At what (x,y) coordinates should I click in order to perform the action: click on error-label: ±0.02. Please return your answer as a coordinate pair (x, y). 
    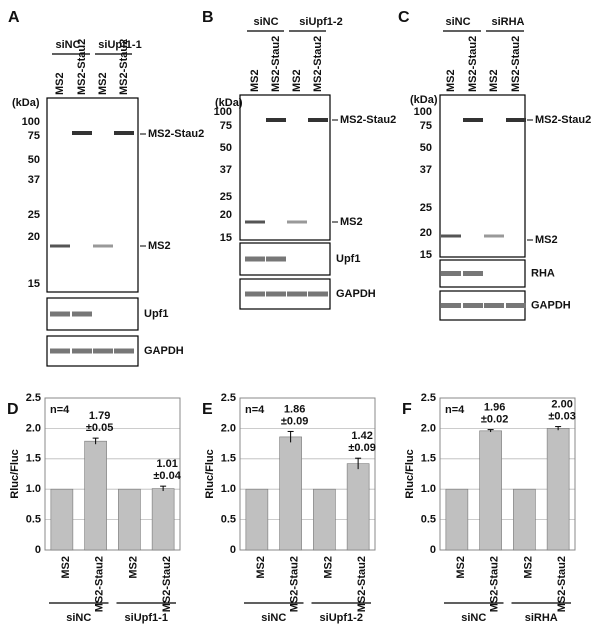
    Looking at the image, I should click on (494, 420).